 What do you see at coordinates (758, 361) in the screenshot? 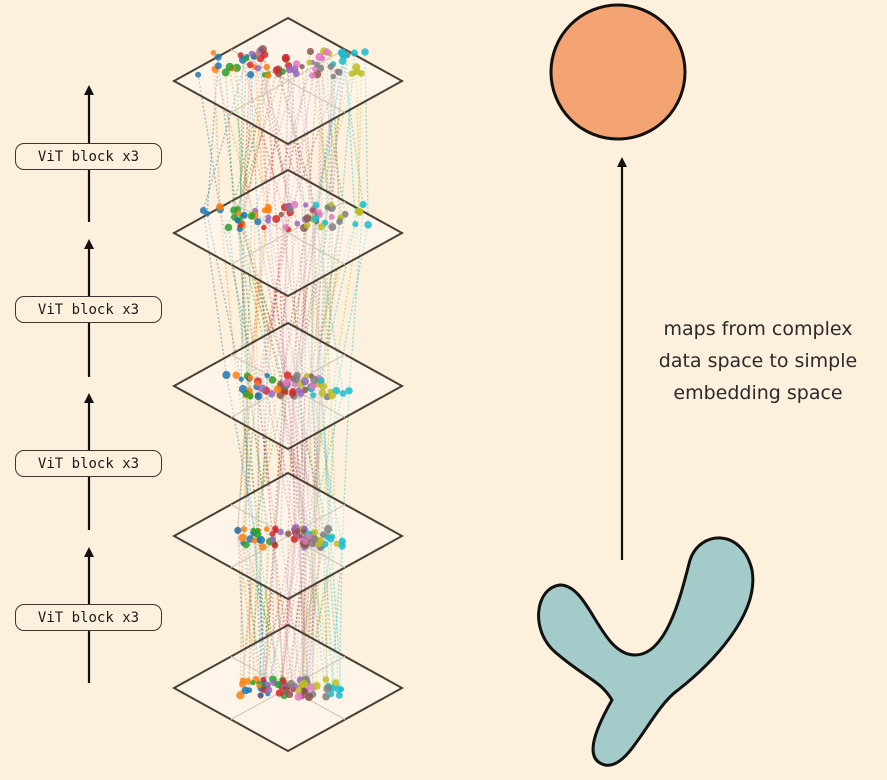
I see `caption-line: data space to simple` at bounding box center [758, 361].